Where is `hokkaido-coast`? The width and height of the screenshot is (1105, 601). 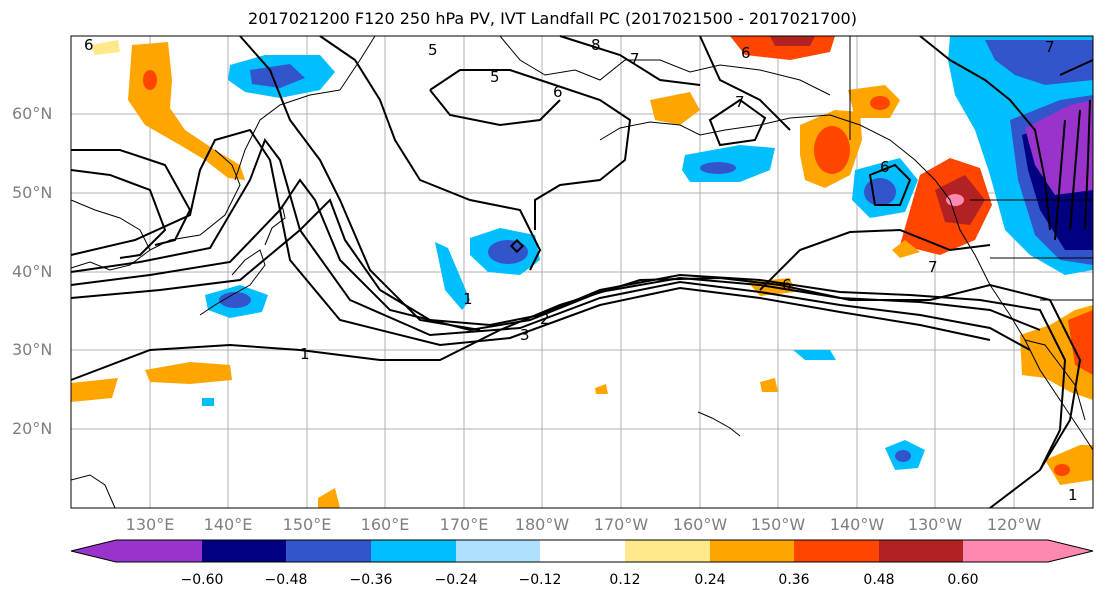
hokkaido-coast is located at coordinates (275, 225).